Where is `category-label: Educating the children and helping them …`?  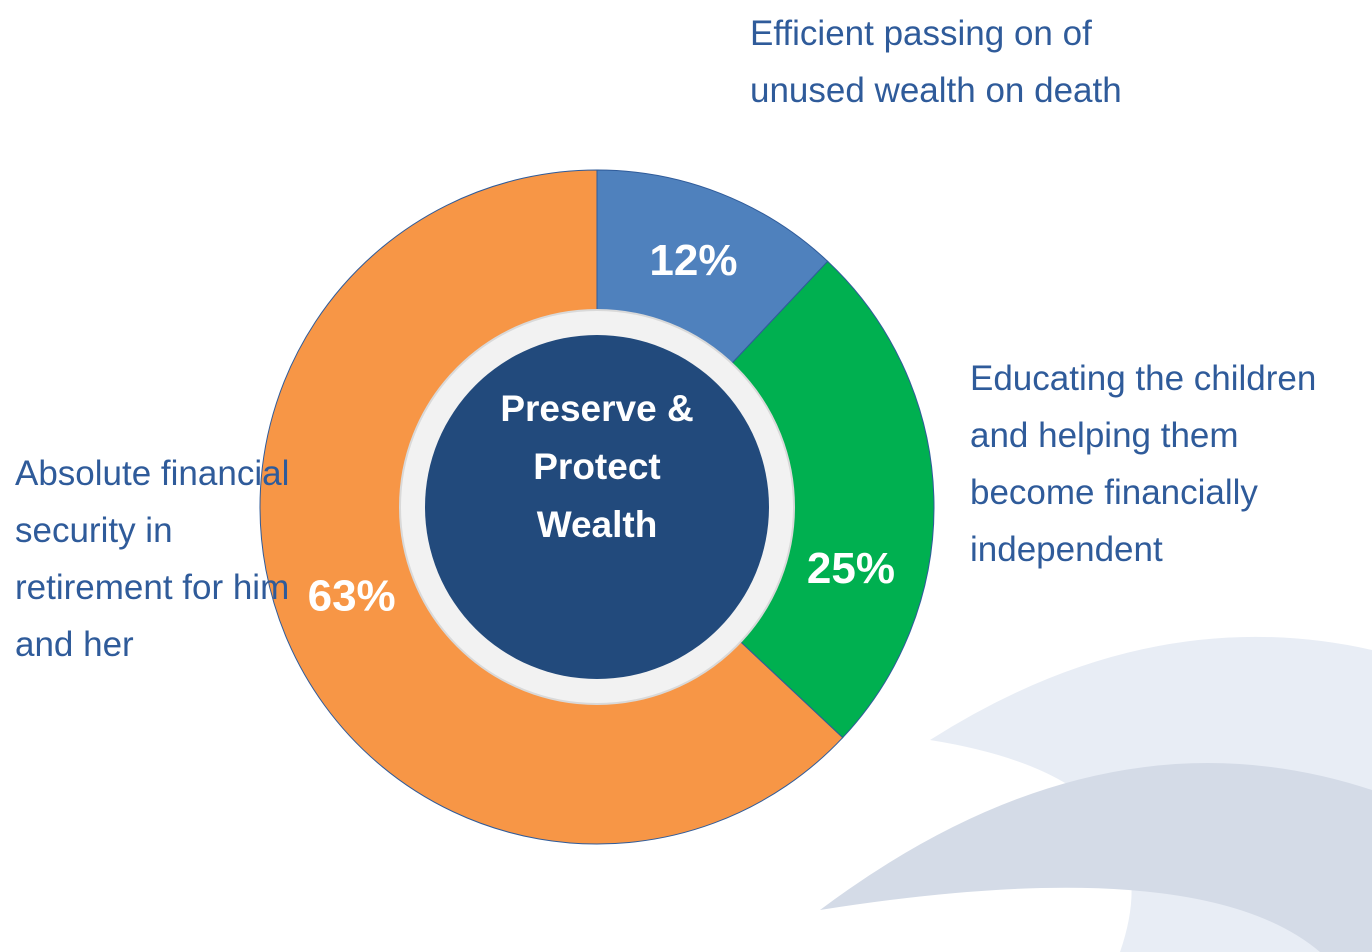
category-label: Educating the children and helping them … is located at coordinates (1143, 464).